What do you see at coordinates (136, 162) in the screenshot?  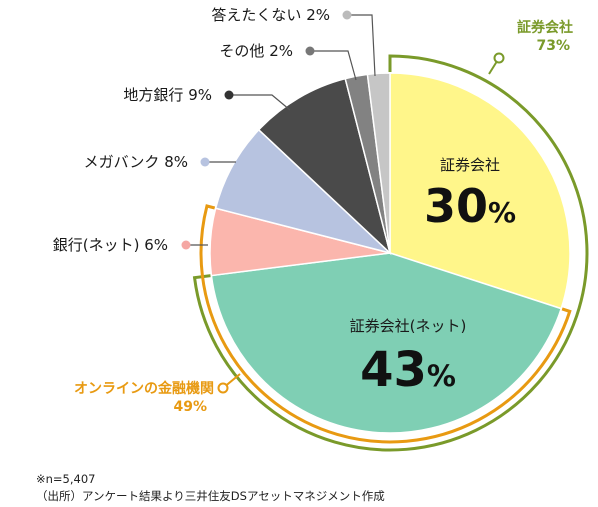 I see `slice-label-4: メガバンク 8%` at bounding box center [136, 162].